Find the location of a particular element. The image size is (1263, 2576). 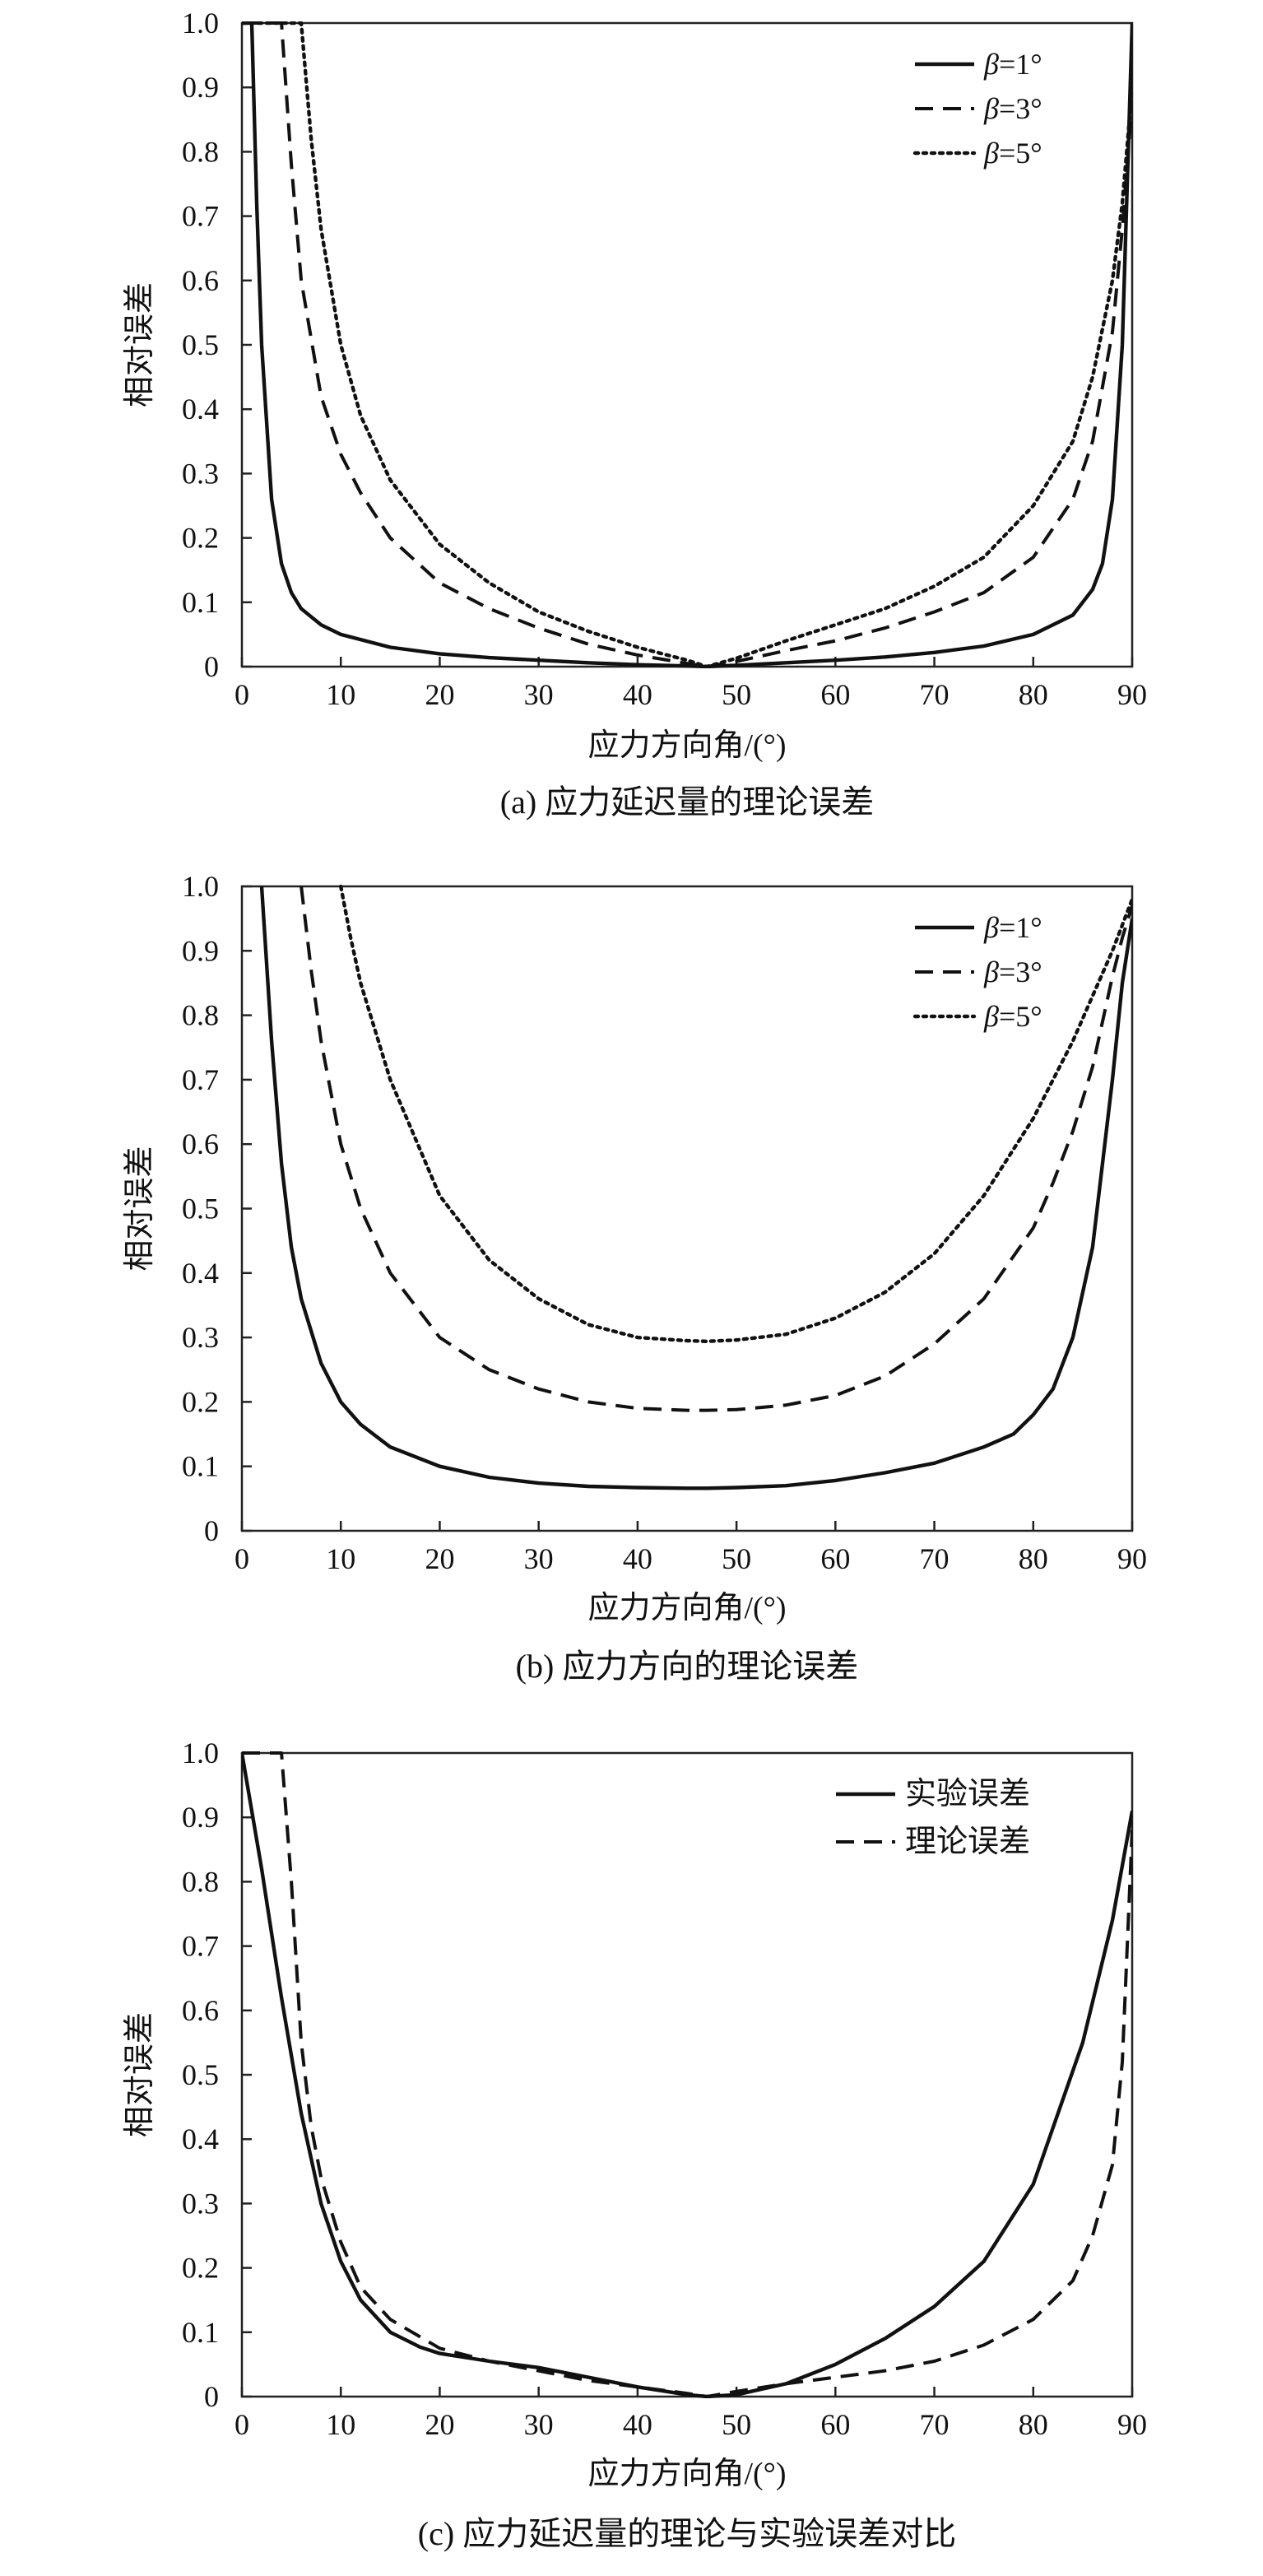

chart-caption: (a) 应力延迟量的理论误差 is located at coordinates (687, 802).